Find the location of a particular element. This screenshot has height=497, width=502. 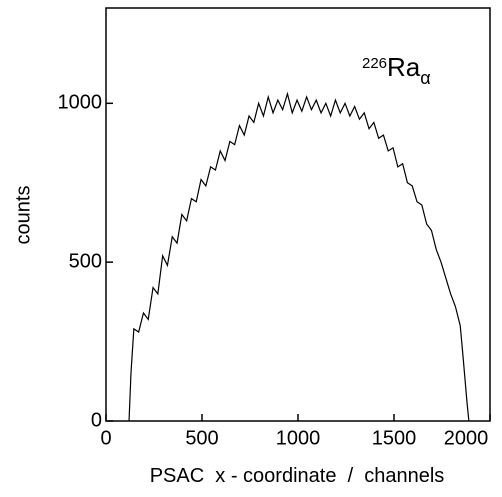

x-tick-label: 1000 is located at coordinates (298, 438).